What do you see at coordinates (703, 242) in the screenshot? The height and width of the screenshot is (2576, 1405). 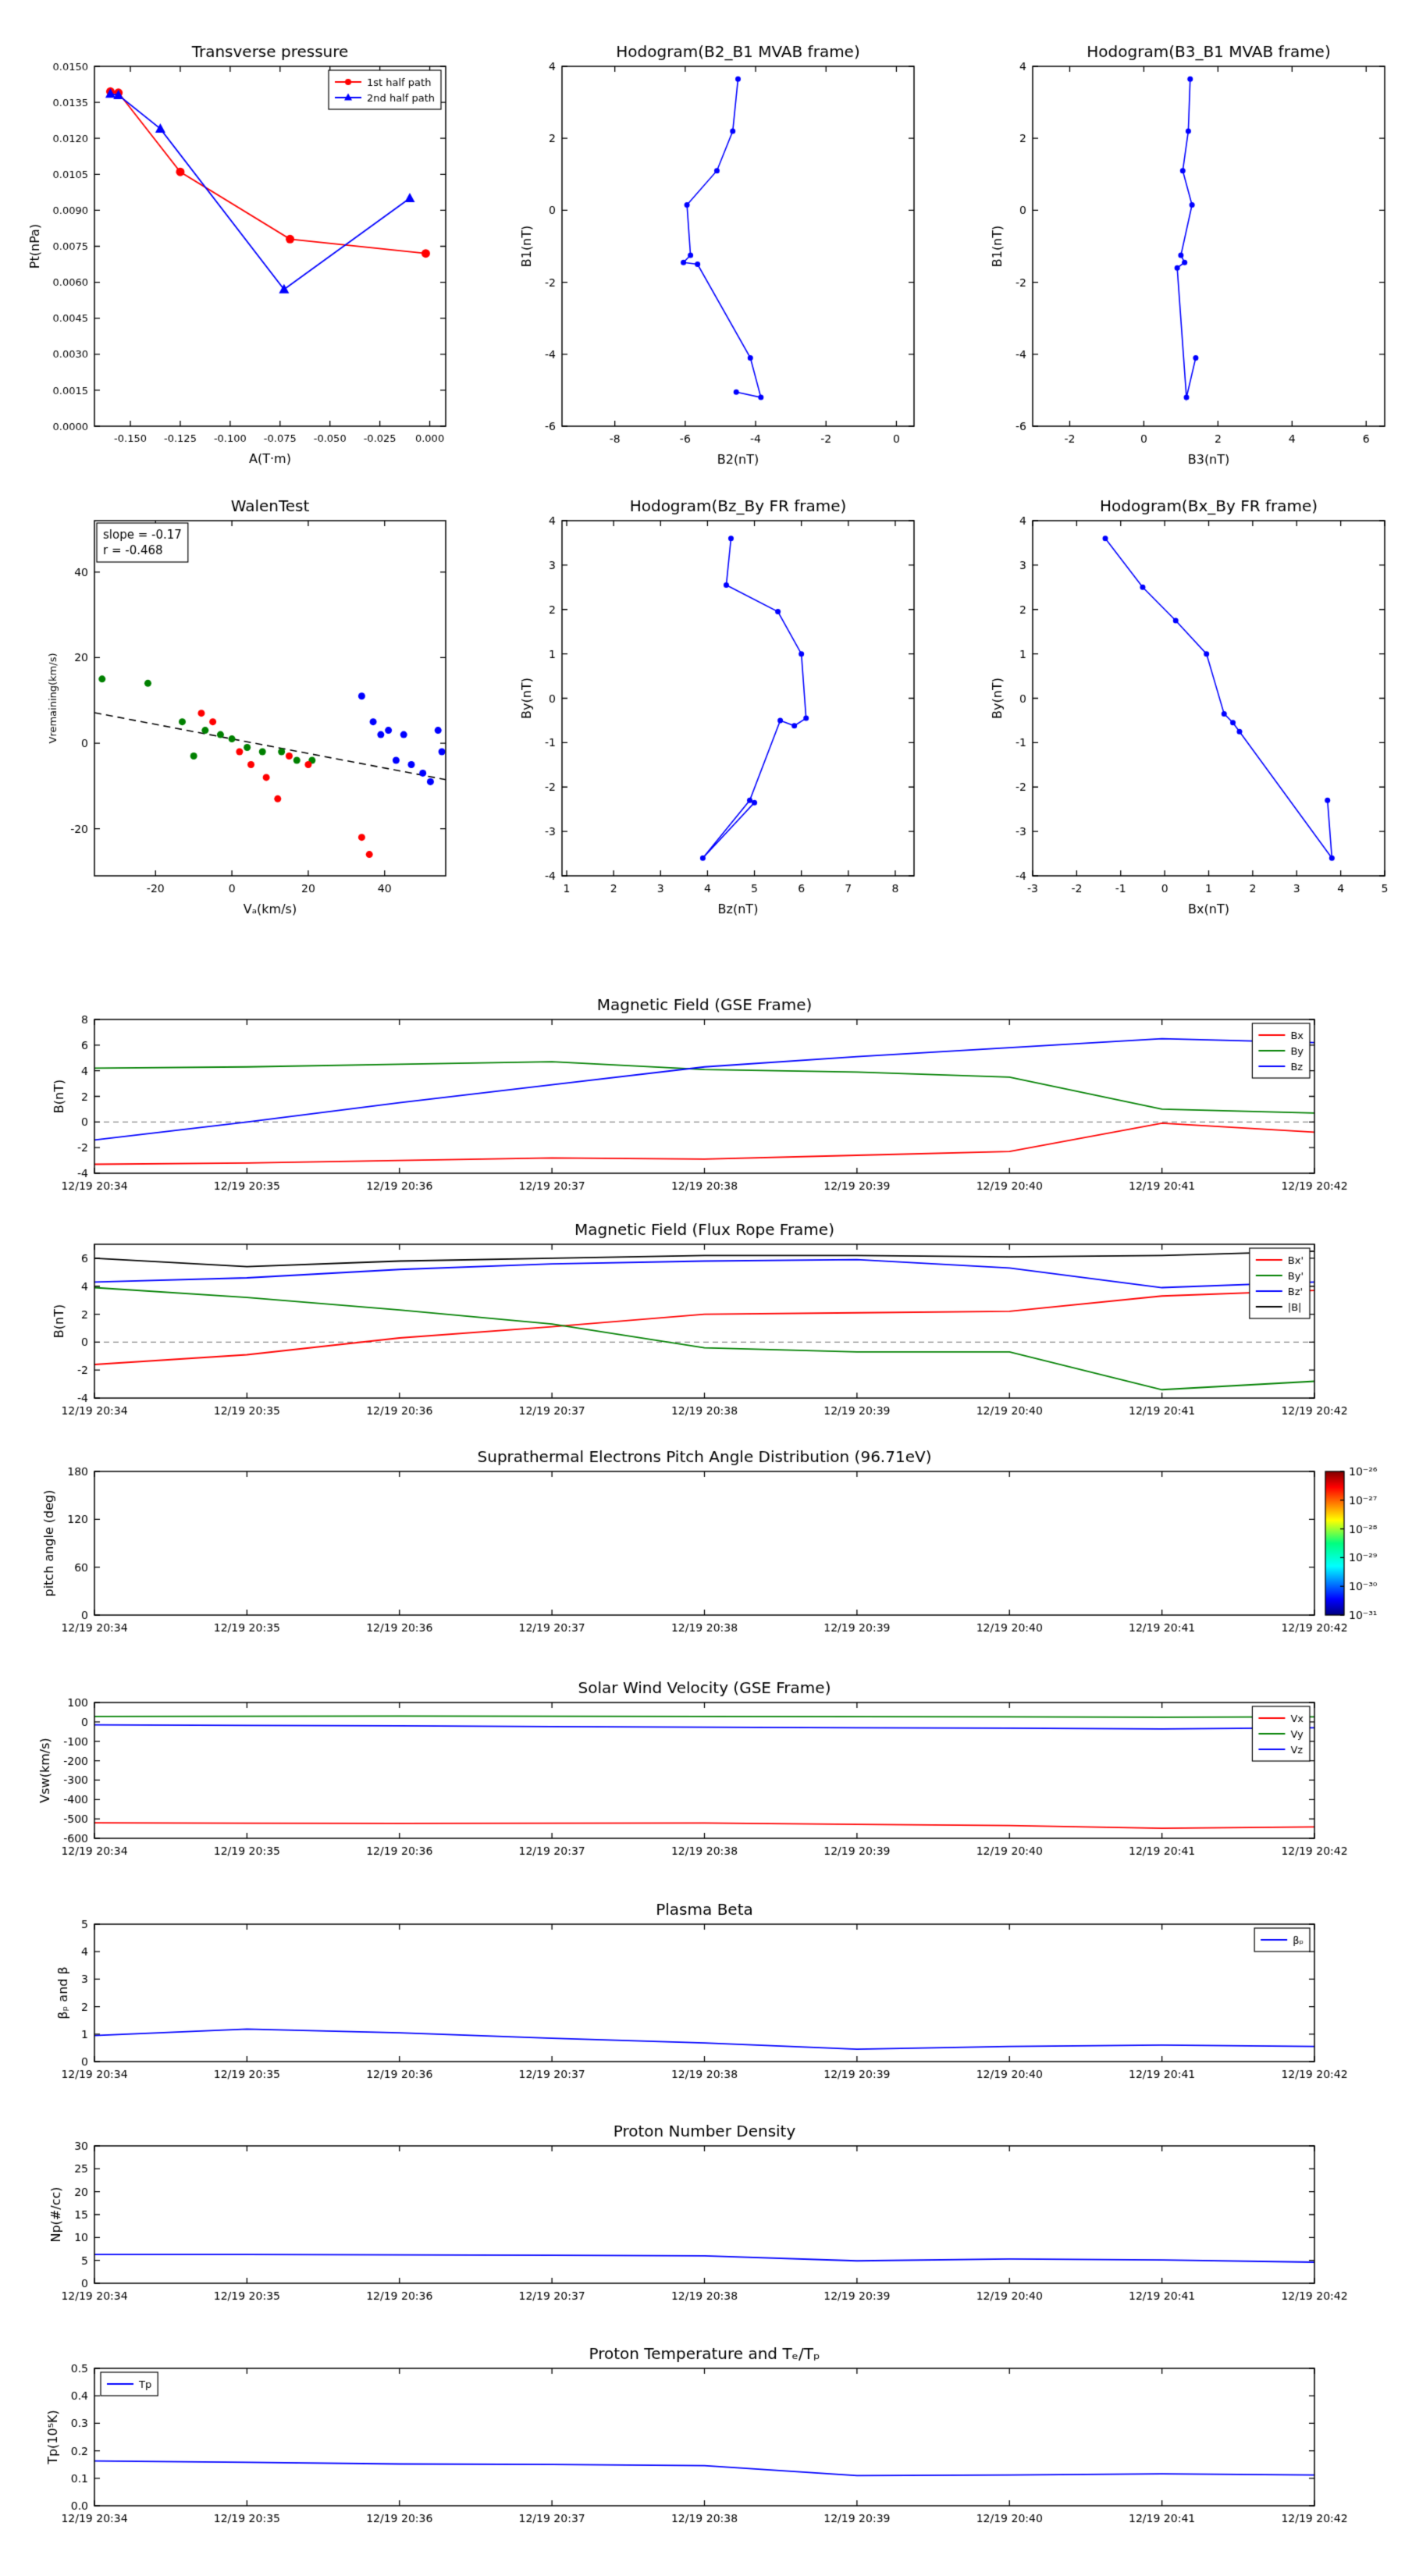 I see `chart-hodogram-b2-b1` at bounding box center [703, 242].